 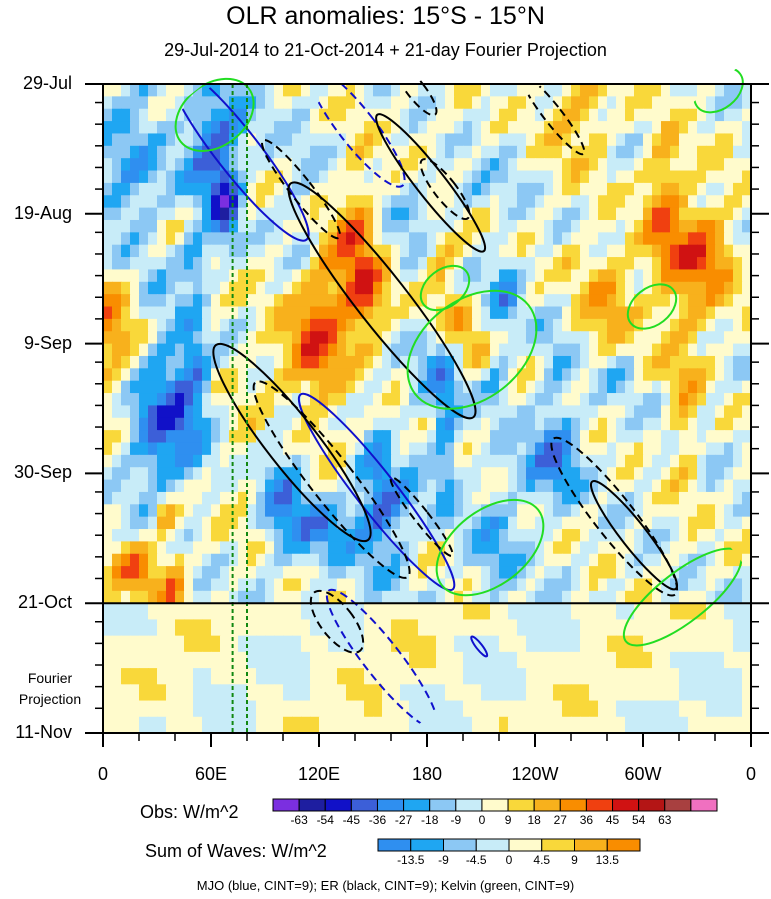 What do you see at coordinates (47, 83) in the screenshot?
I see `y-tick-label: 29-Jul` at bounding box center [47, 83].